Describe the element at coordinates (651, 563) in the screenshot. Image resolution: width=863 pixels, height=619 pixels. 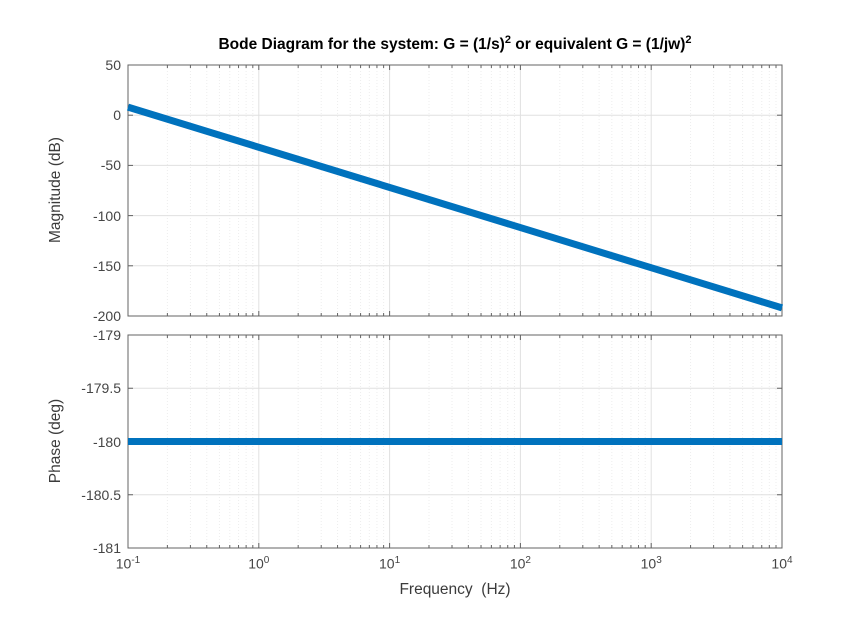
I see `x-tick-label: 10³` at that location.